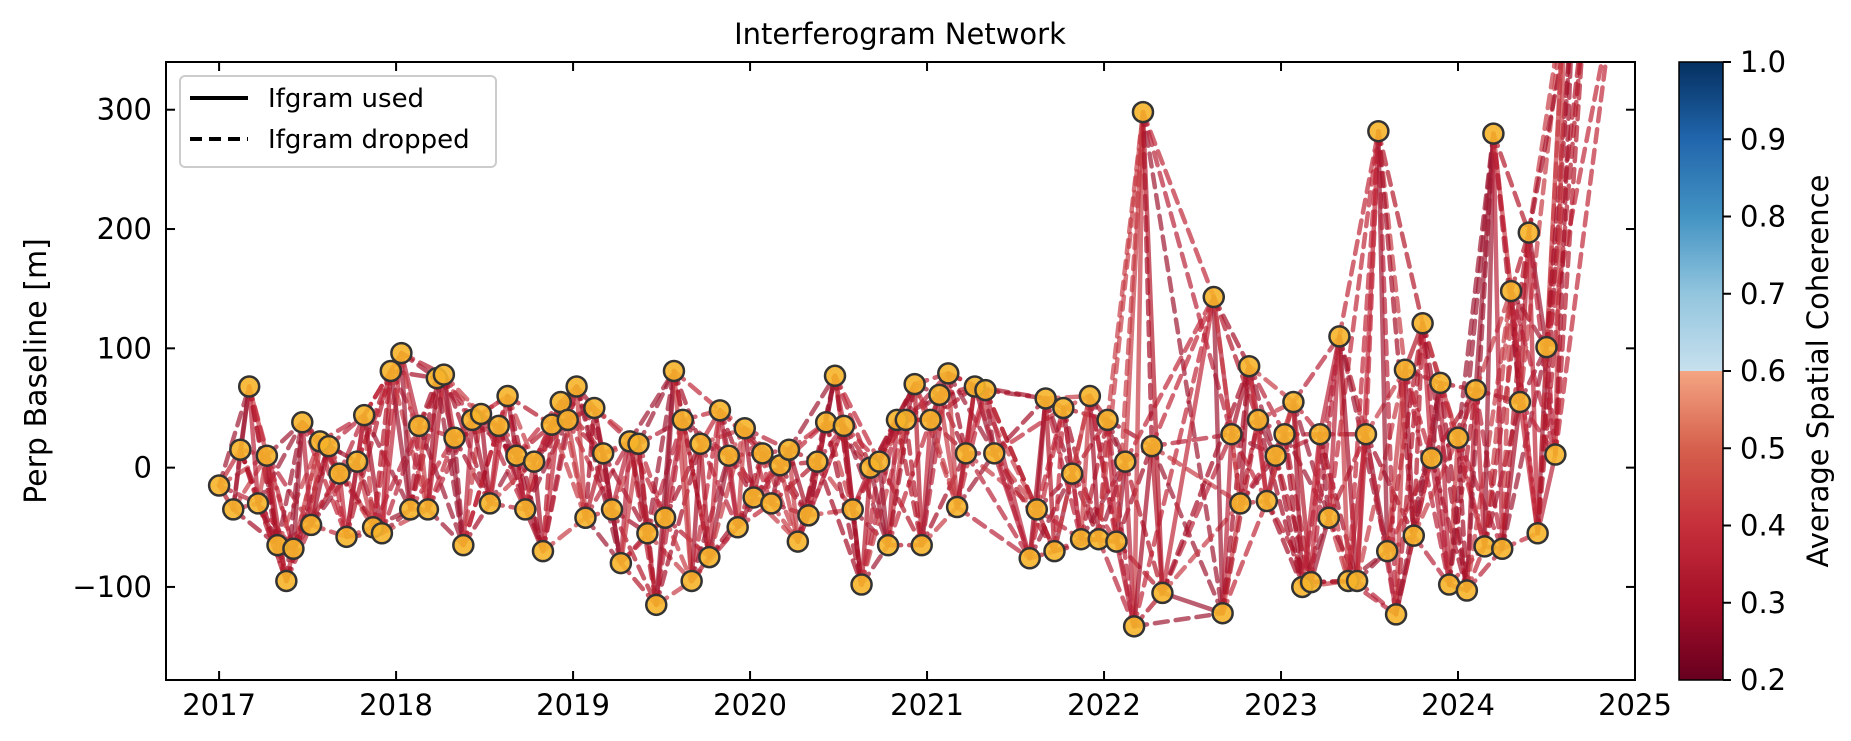 This screenshot has width=1851, height=741. I want to click on y-axis-label: Perp Baseline [m], so click(36, 371).